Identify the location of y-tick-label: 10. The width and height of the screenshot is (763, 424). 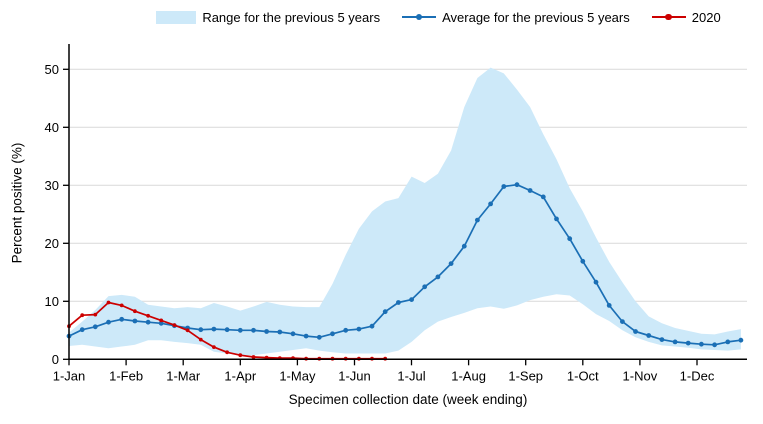
(52, 301).